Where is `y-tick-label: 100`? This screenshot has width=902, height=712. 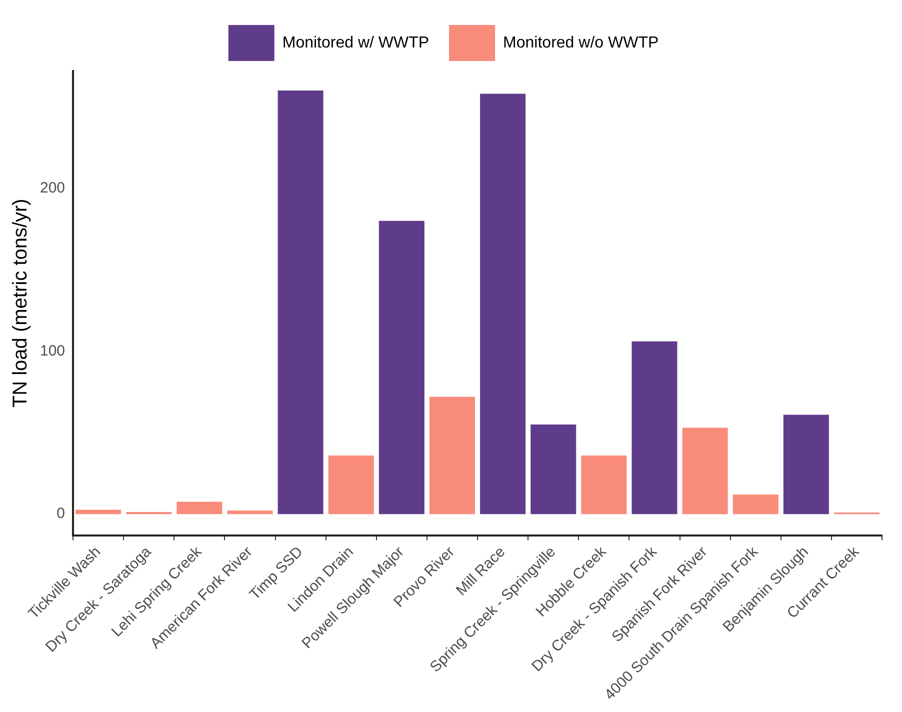
y-tick-label: 100 is located at coordinates (53, 351).